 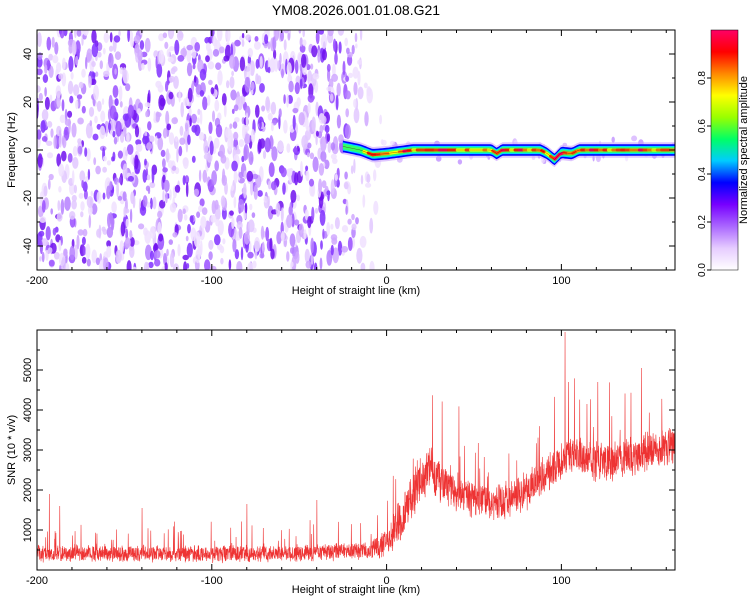 I want to click on y-tick-label: -20, so click(x=28, y=198).